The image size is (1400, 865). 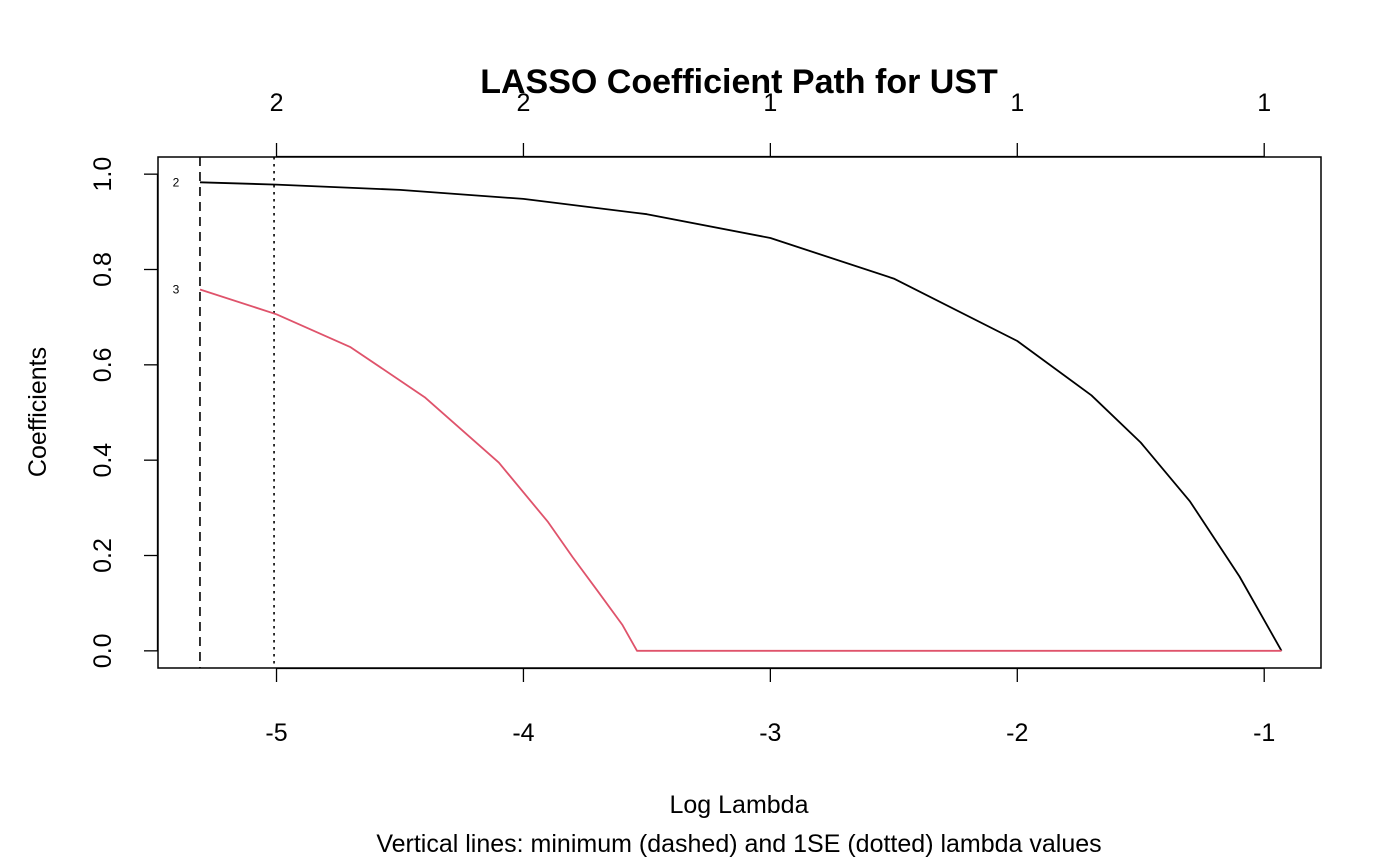 I want to click on y-tick-label: 0.4, so click(x=103, y=460).